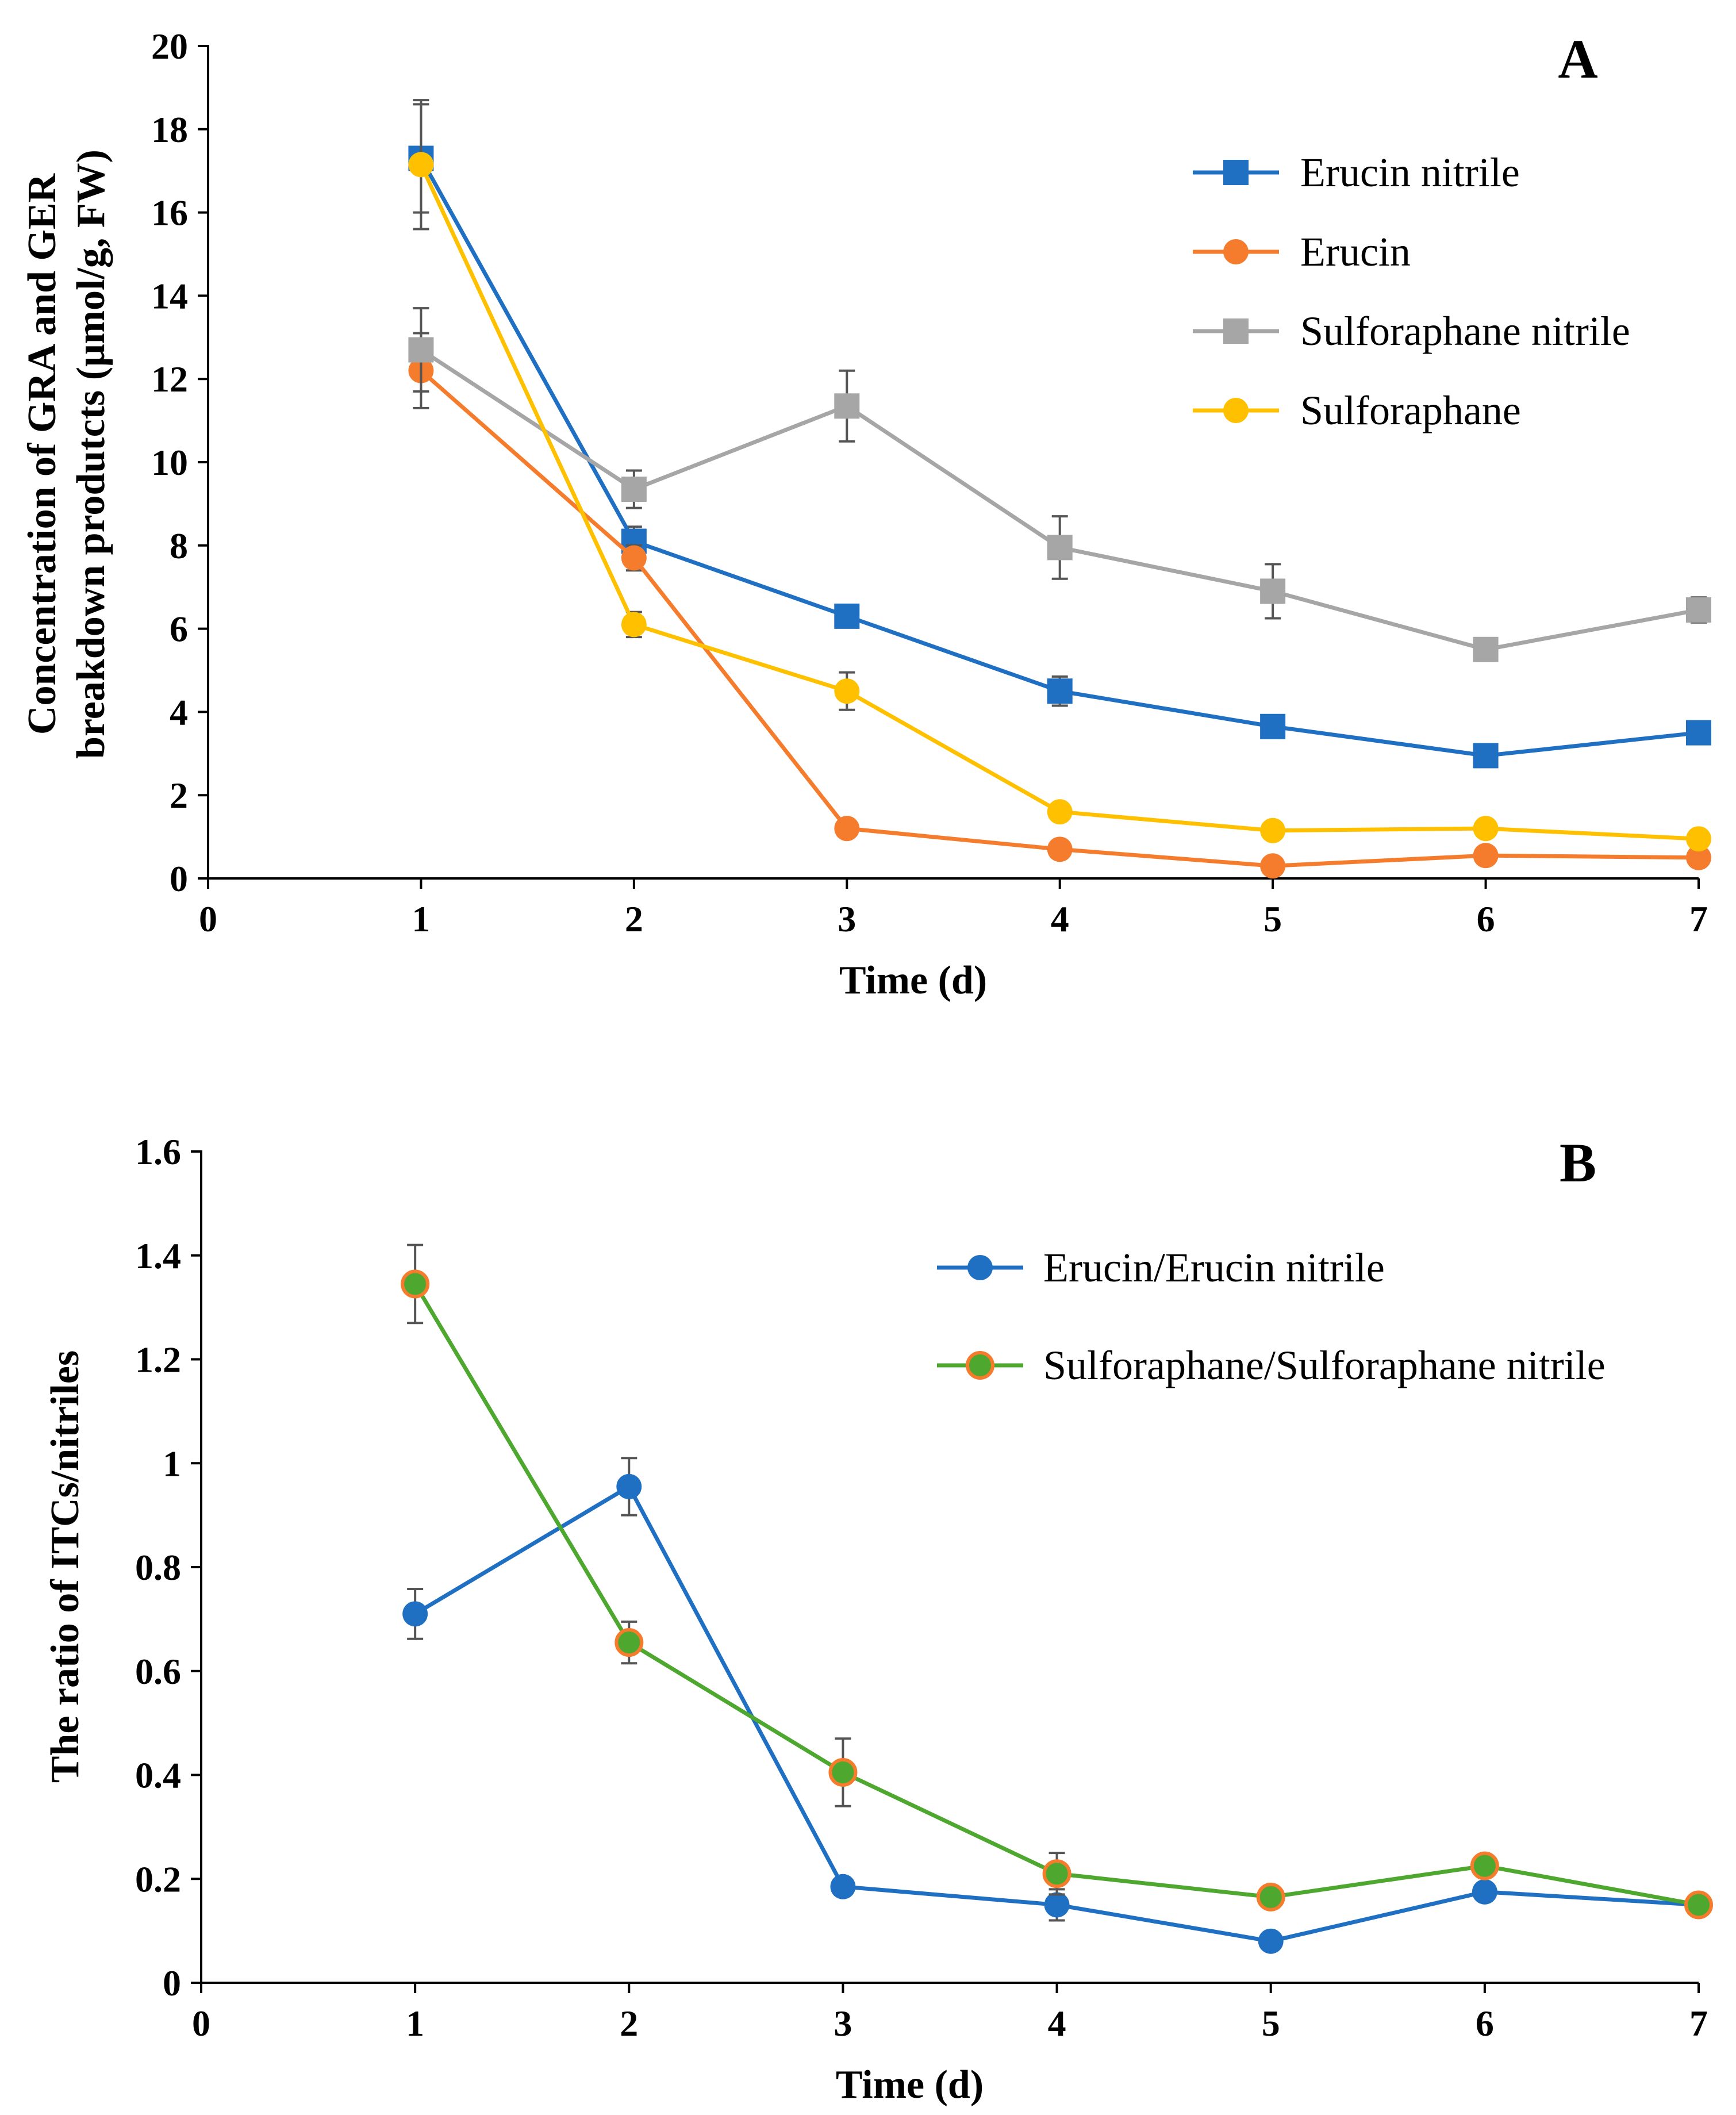 The width and height of the screenshot is (1736, 2115). What do you see at coordinates (179, 878) in the screenshot?
I see `panel-a-y-tick-label: 0` at bounding box center [179, 878].